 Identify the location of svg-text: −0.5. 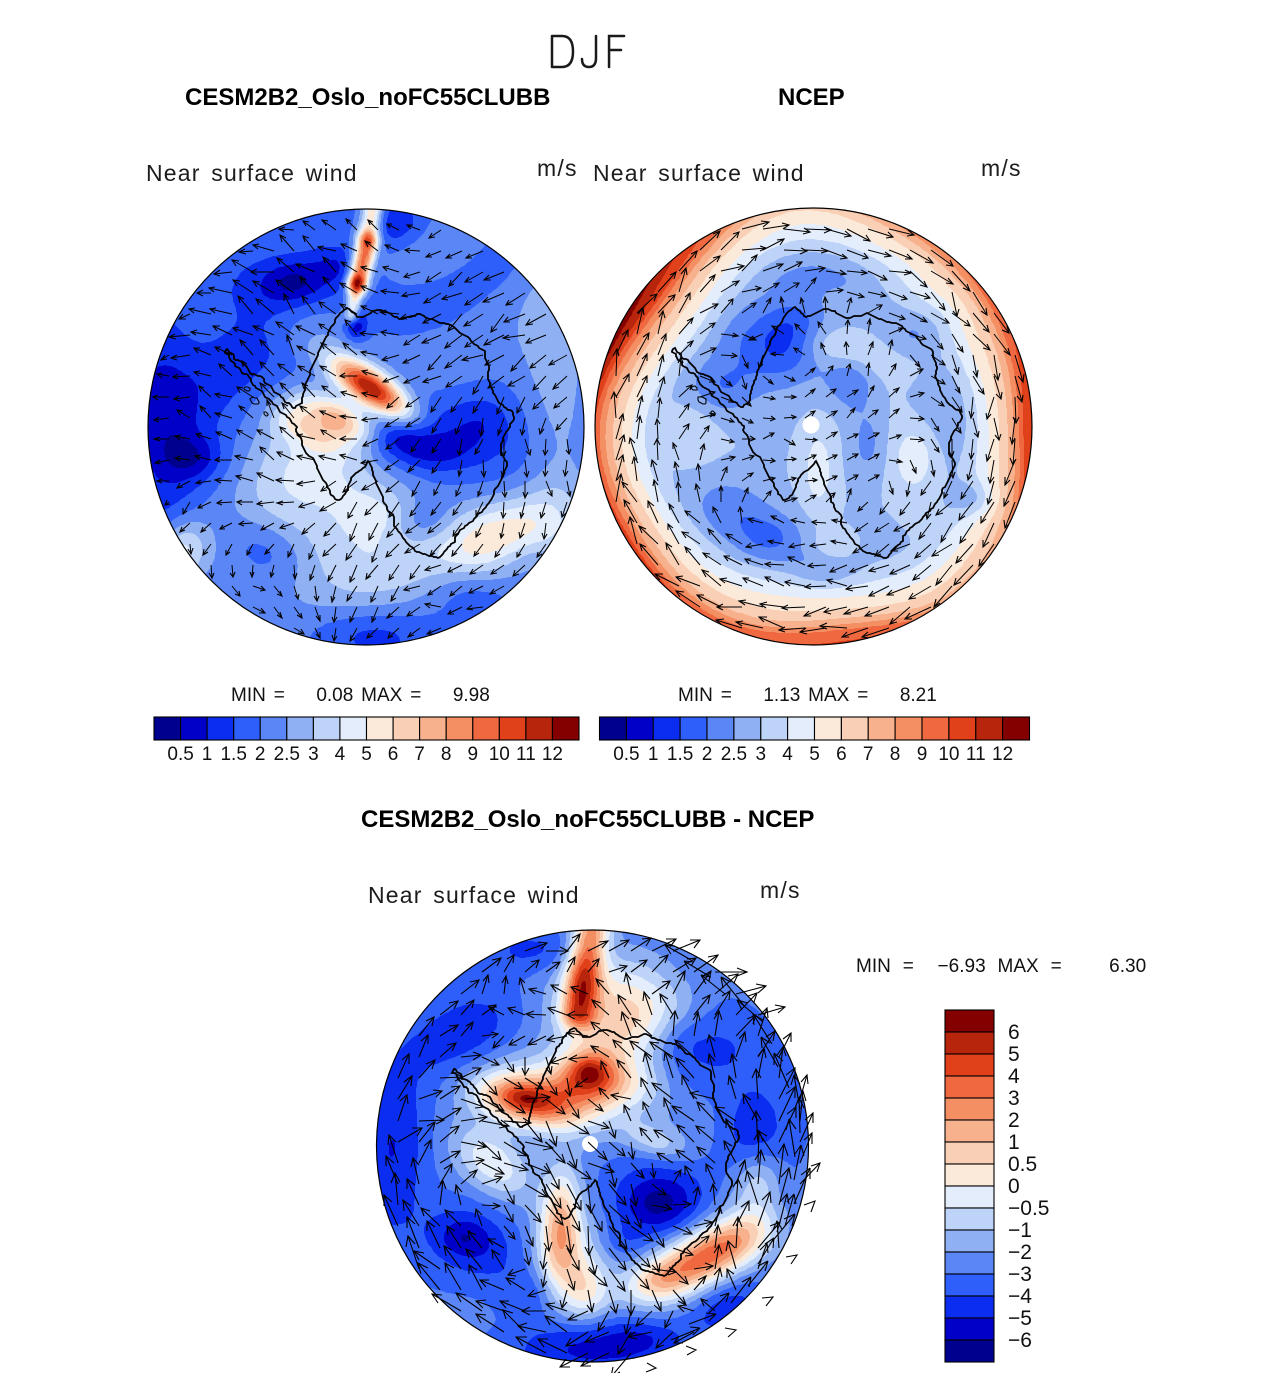
(1028, 1208).